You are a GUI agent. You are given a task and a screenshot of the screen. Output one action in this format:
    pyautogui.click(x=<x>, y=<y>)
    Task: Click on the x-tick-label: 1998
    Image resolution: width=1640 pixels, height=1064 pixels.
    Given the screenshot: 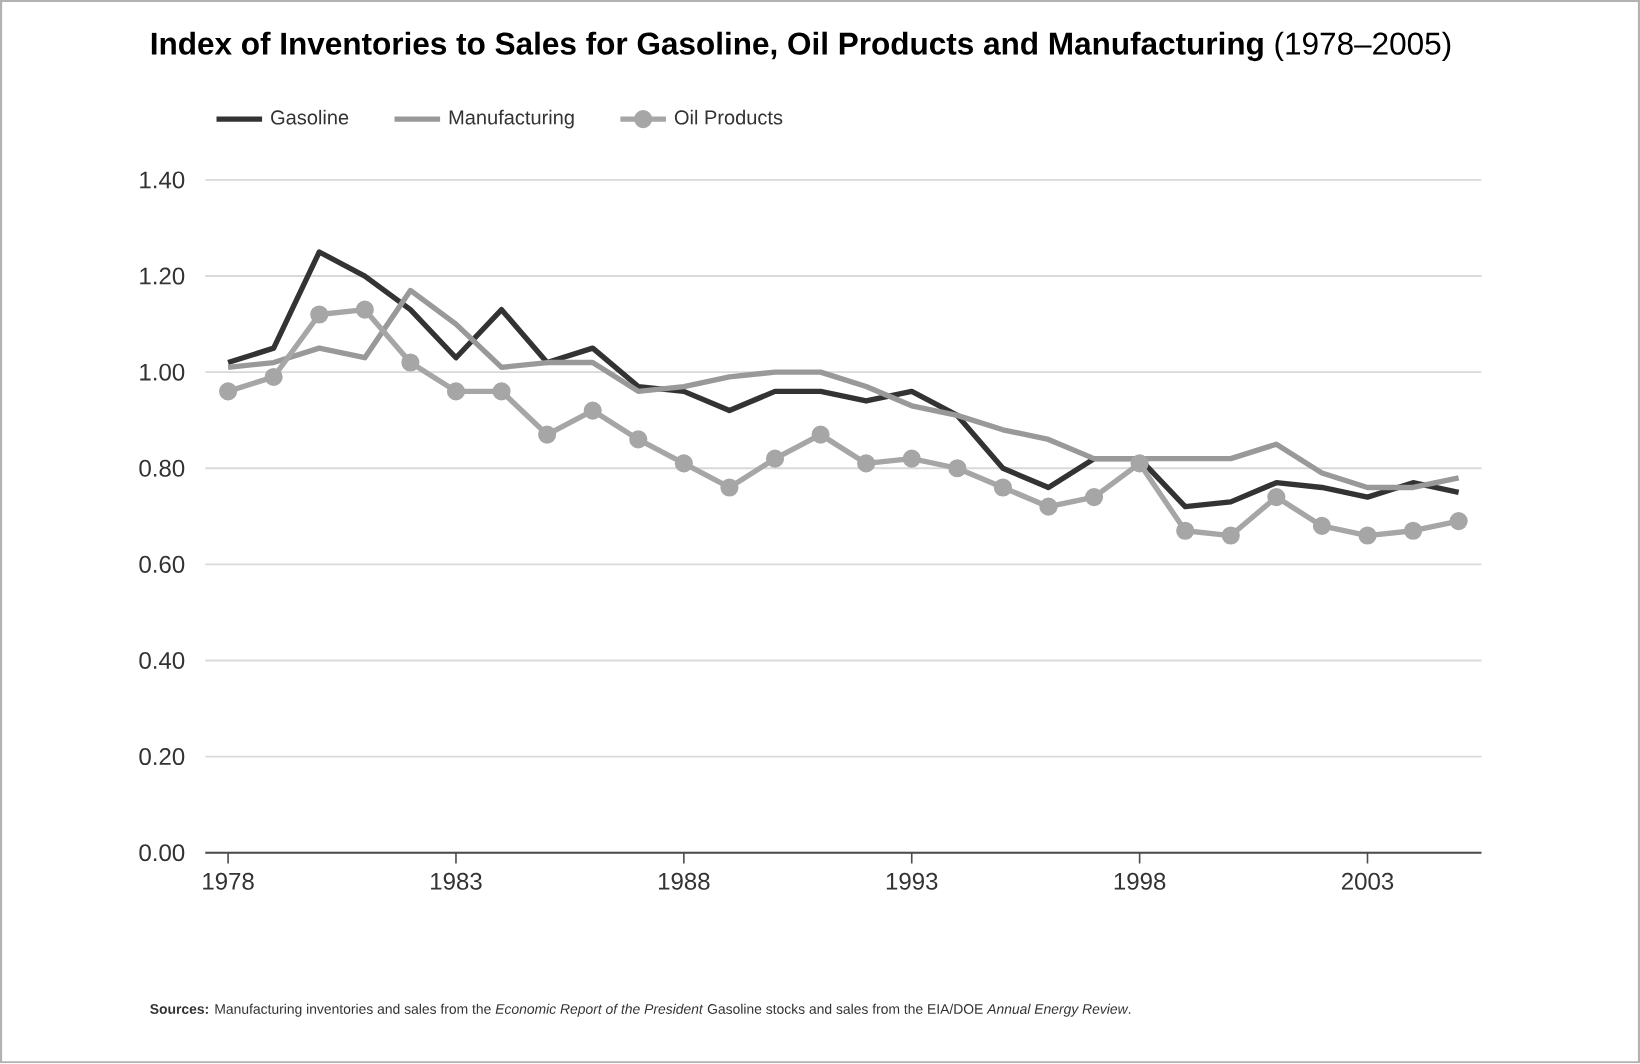 What is the action you would take?
    pyautogui.click(x=1140, y=882)
    